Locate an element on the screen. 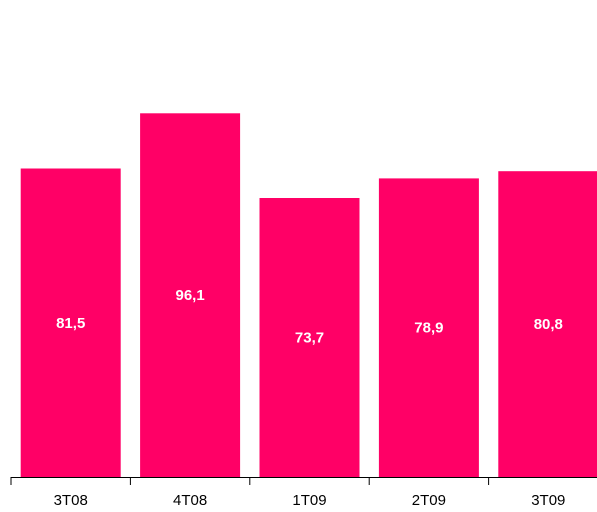  bar-3t08 is located at coordinates (70, 322).